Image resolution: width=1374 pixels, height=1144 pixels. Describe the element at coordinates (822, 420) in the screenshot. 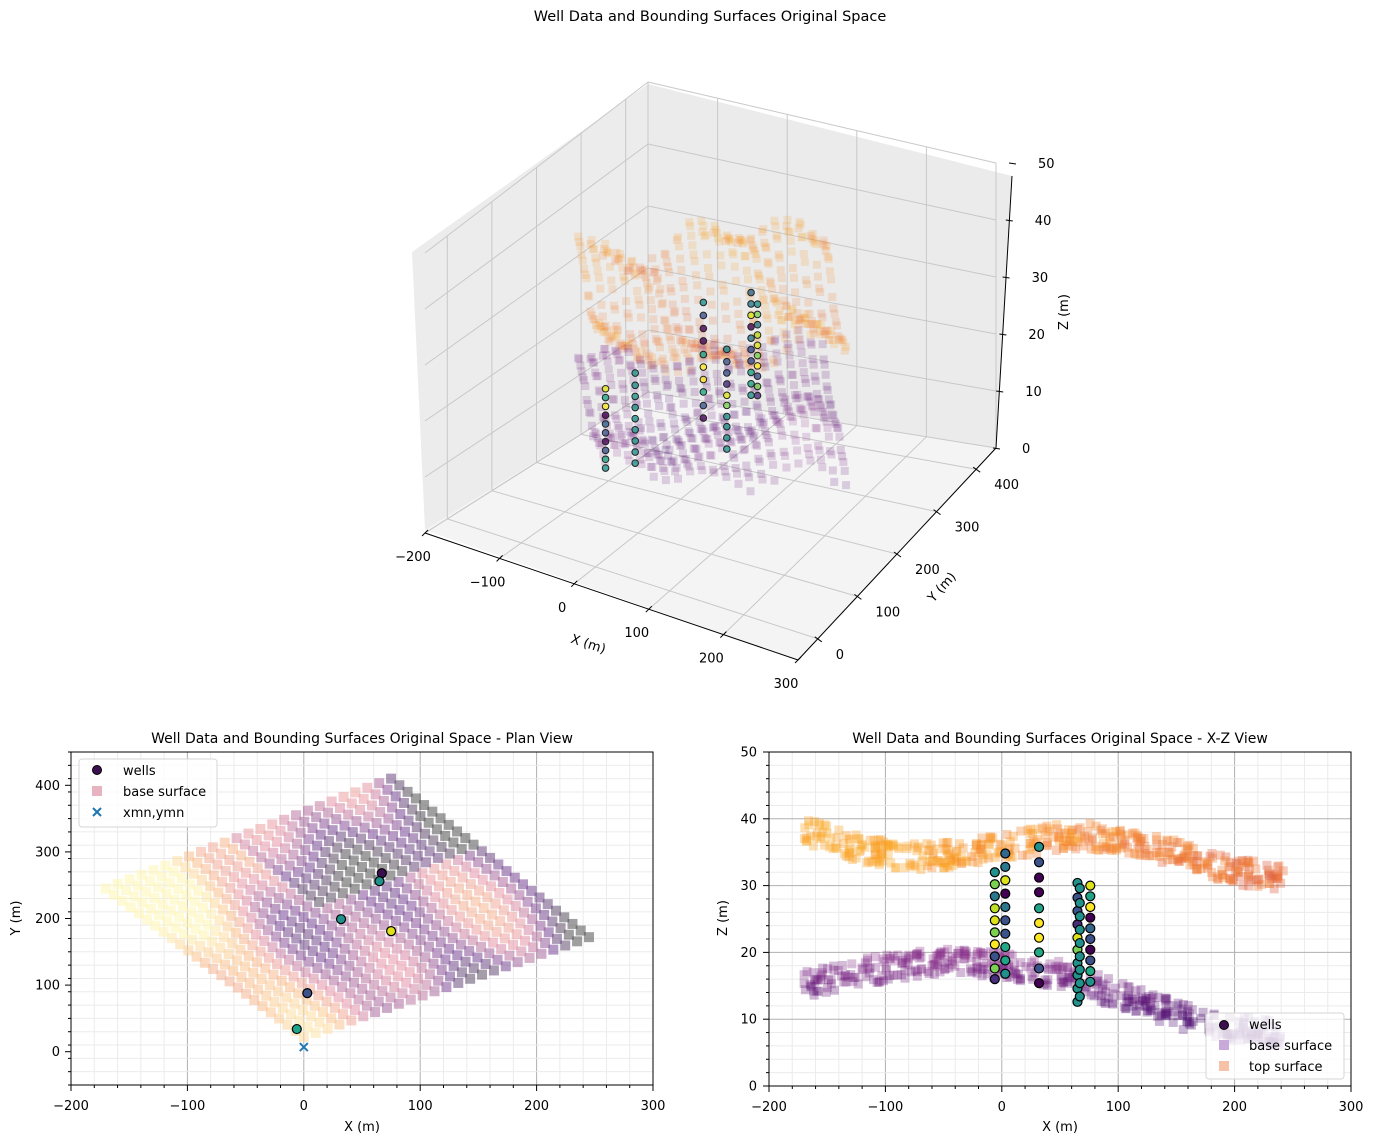

I see `grid-3d-back` at that location.